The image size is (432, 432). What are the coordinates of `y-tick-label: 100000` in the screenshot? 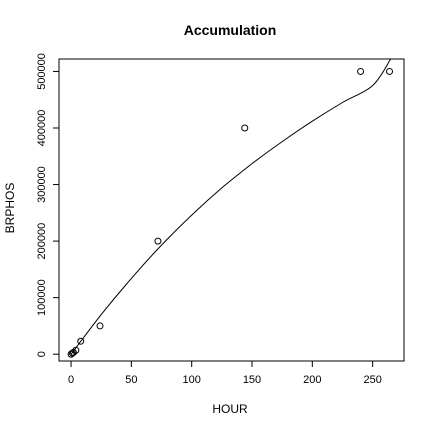 It's located at (42, 297).